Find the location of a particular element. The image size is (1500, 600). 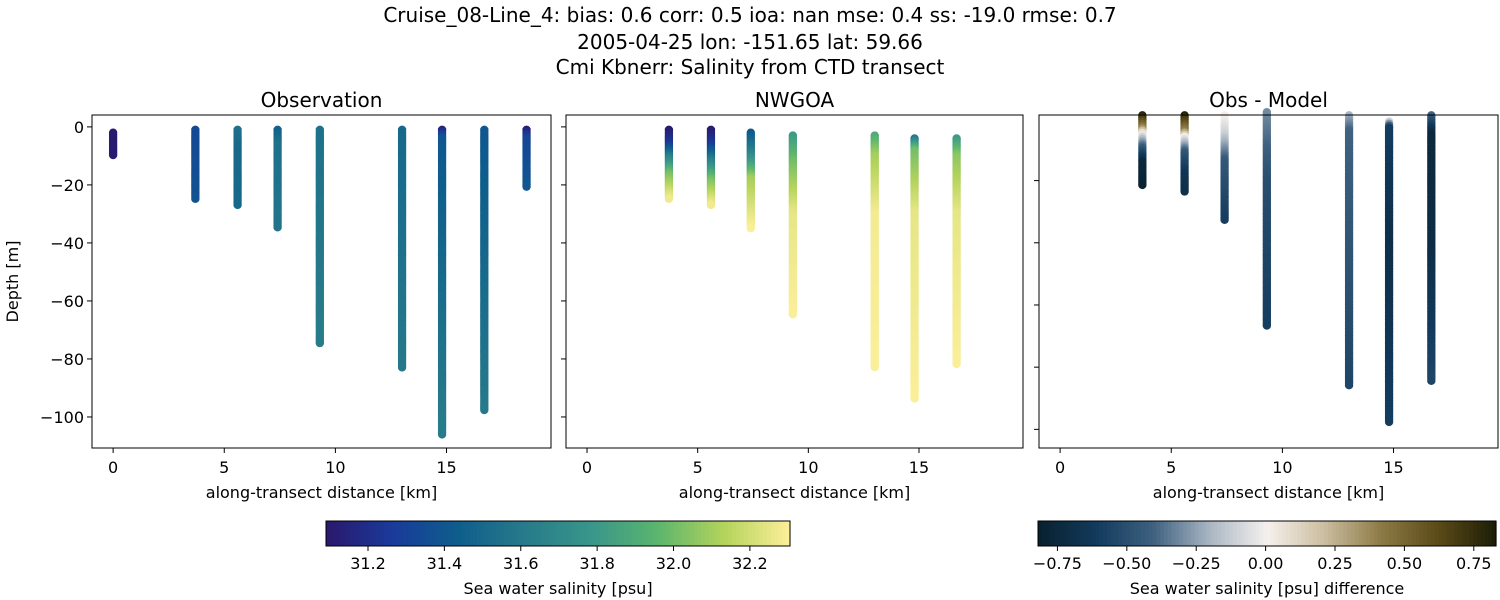

colorbar-frame is located at coordinates (558, 533).